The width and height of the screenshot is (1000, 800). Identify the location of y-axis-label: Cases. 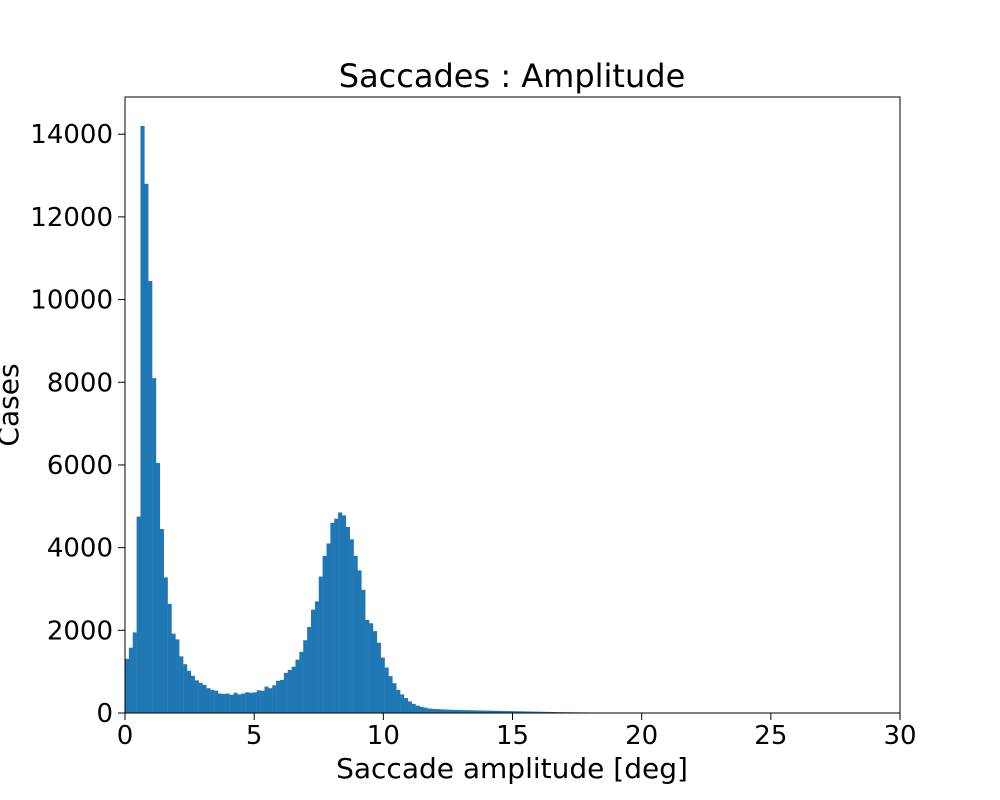
(12, 404).